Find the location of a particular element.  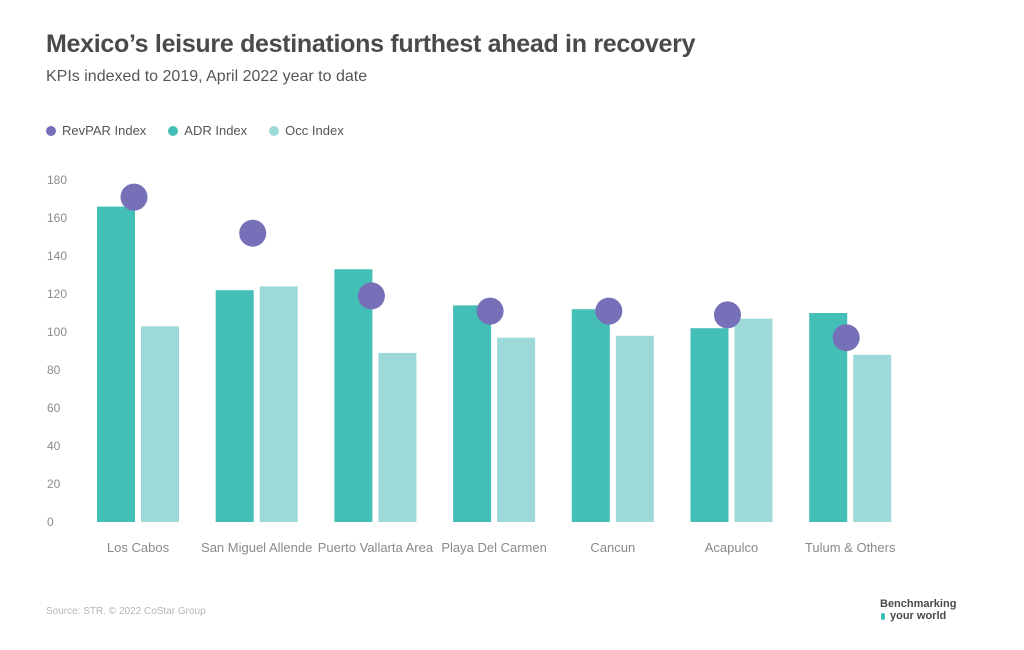

legend-item-occ: Occ Index is located at coordinates (306, 130).